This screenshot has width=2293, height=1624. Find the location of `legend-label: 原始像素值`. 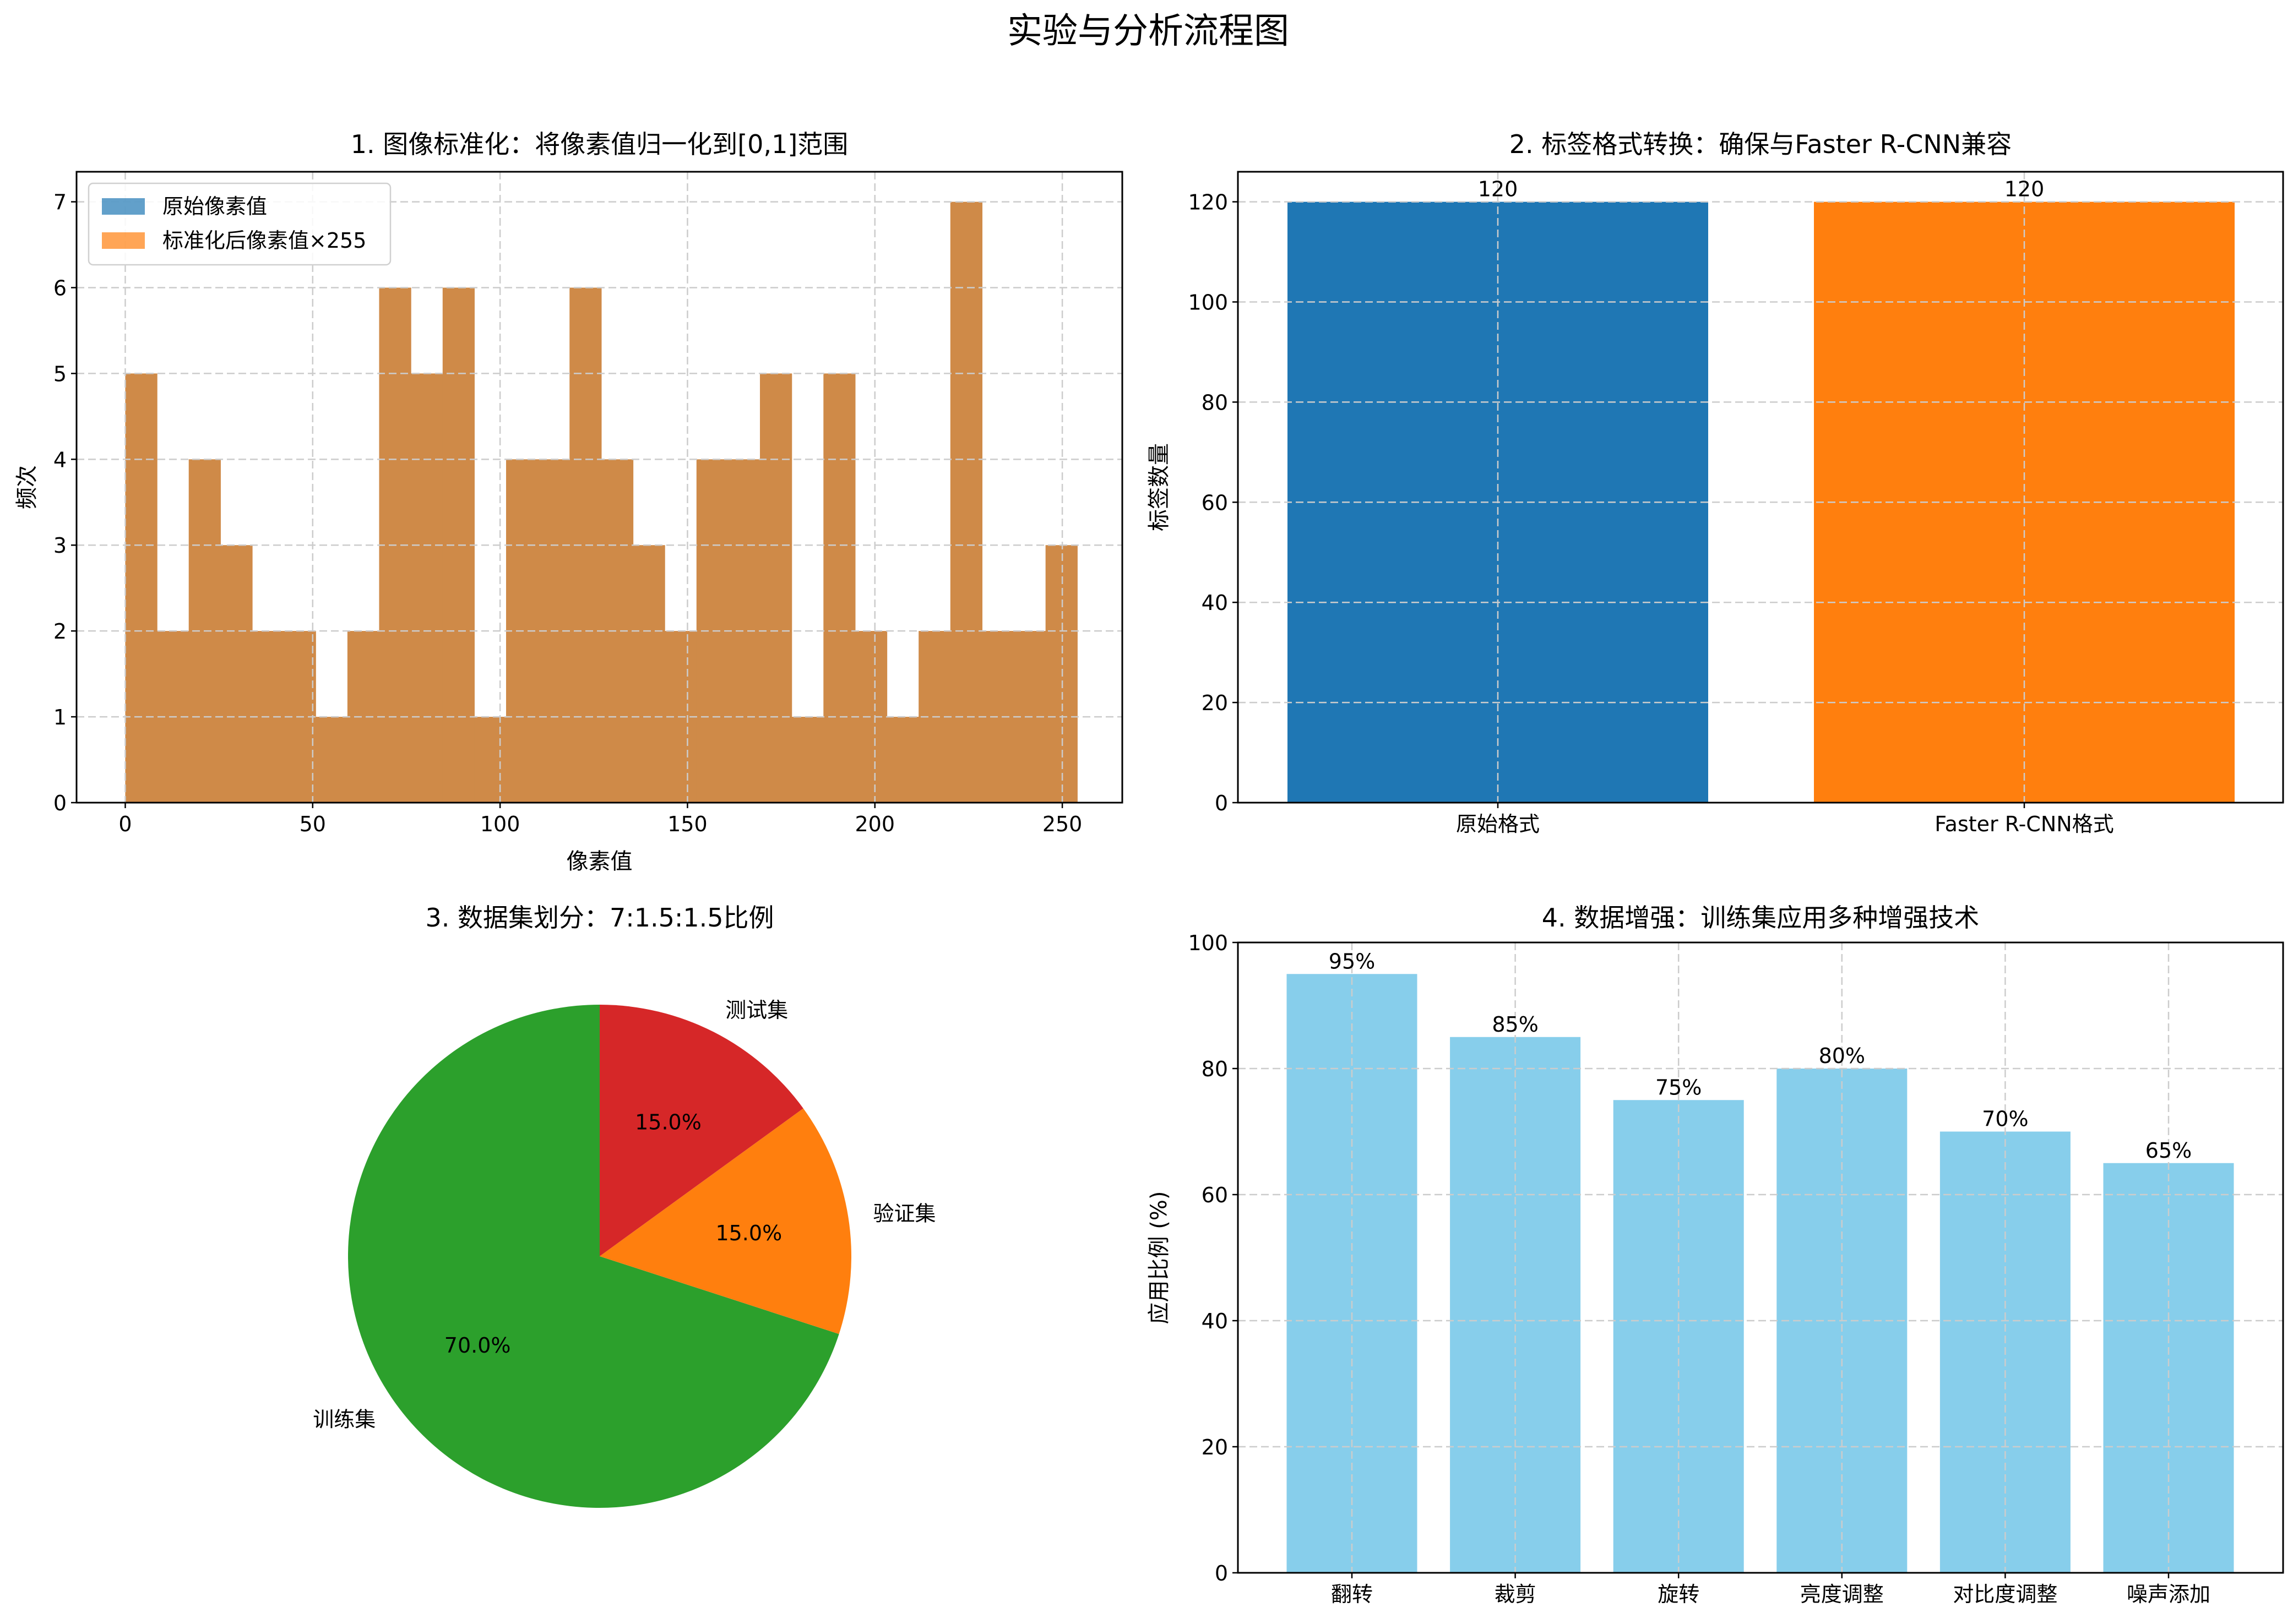

legend-label: 原始像素值 is located at coordinates (214, 206).